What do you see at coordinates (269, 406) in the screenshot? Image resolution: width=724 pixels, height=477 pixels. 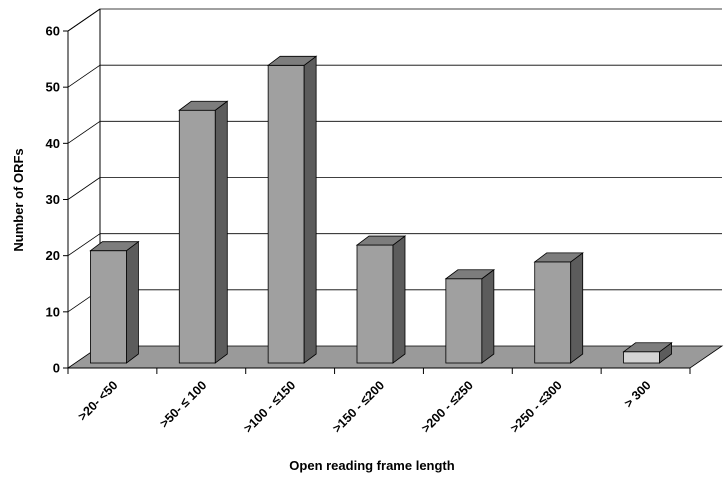 I see `x-category-label: >100 - ≤150` at bounding box center [269, 406].